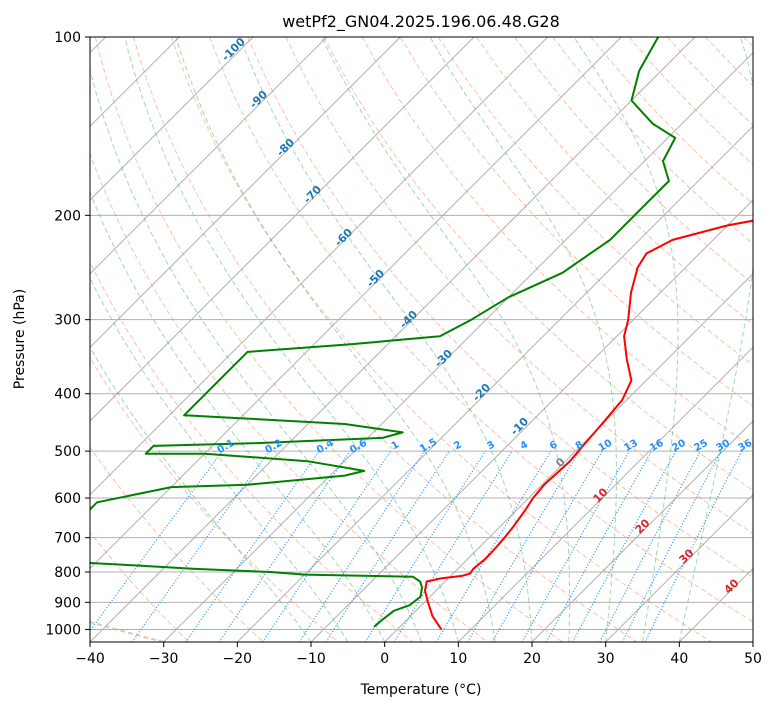 The width and height of the screenshot is (775, 708). Describe the element at coordinates (67, 452) in the screenshot. I see `y-tick-label: 500` at that location.